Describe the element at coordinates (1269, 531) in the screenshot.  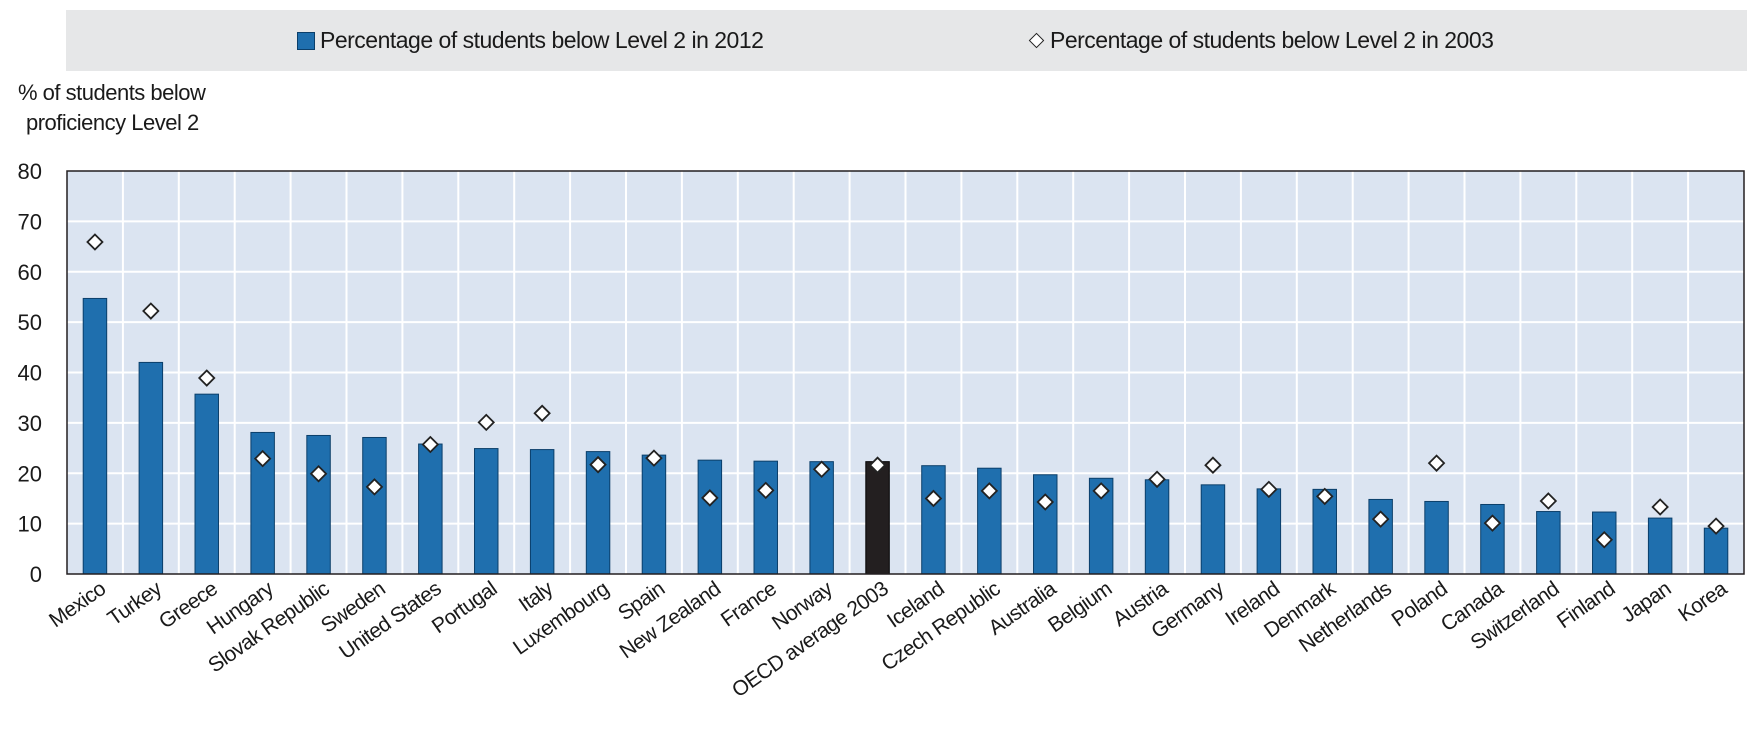
I see `bar-ireland` at that location.